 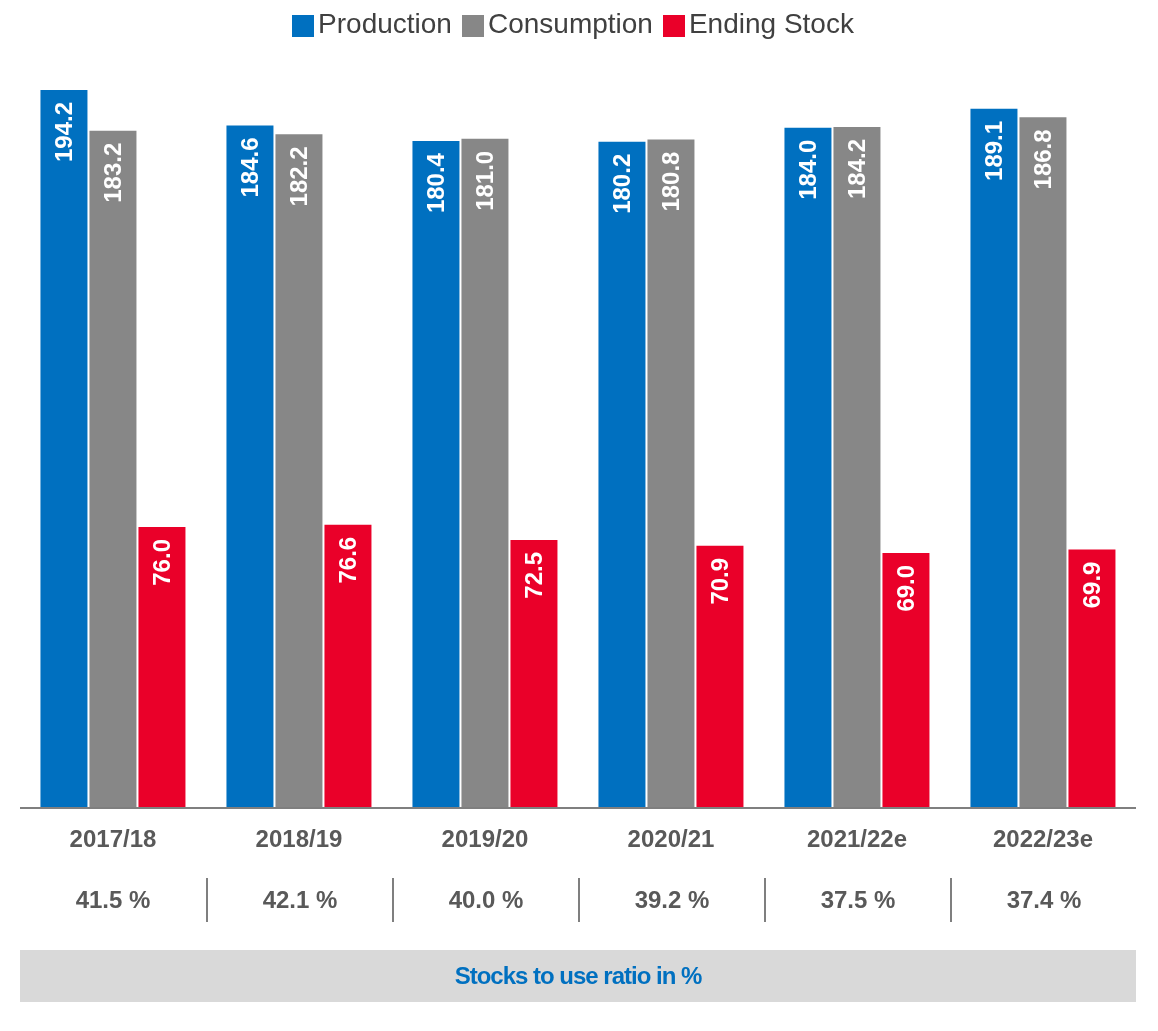 What do you see at coordinates (299, 900) in the screenshot?
I see `text: 42.1 %` at bounding box center [299, 900].